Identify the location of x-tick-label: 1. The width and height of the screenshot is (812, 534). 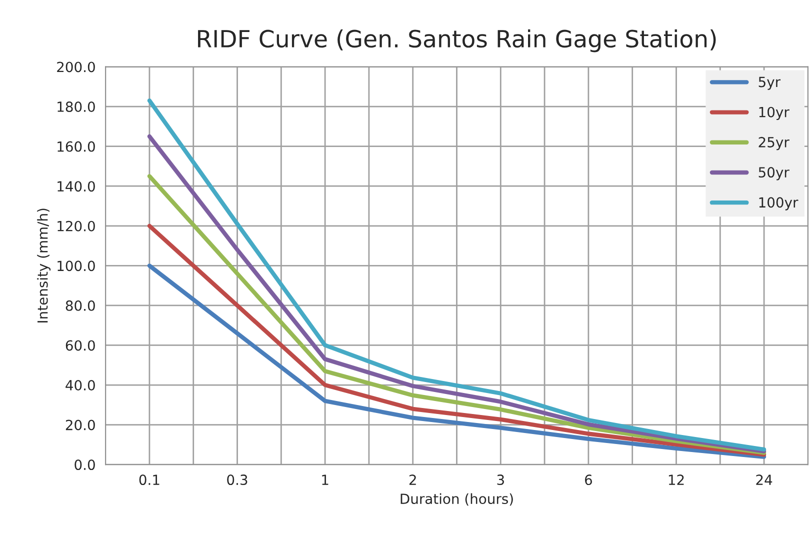
(325, 479).